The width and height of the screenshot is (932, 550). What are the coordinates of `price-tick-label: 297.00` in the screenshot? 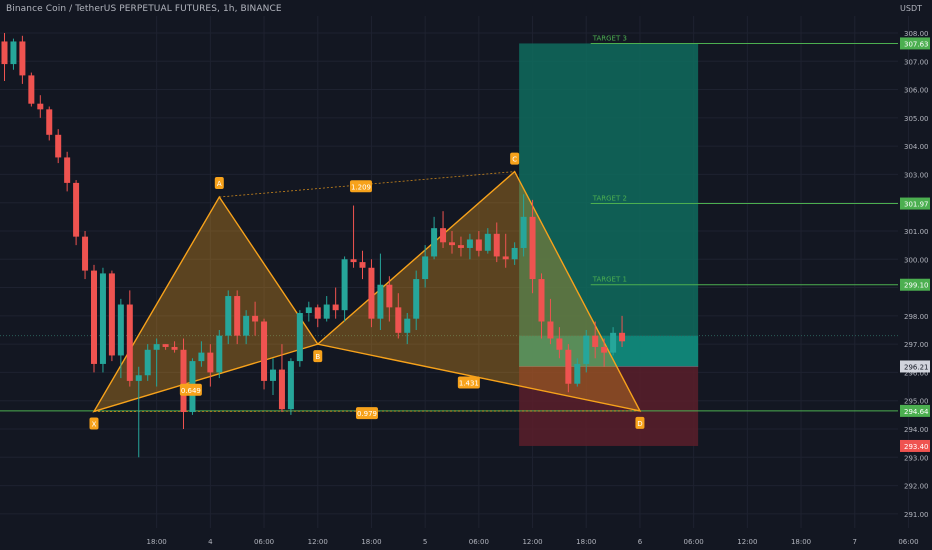 It's located at (916, 345).